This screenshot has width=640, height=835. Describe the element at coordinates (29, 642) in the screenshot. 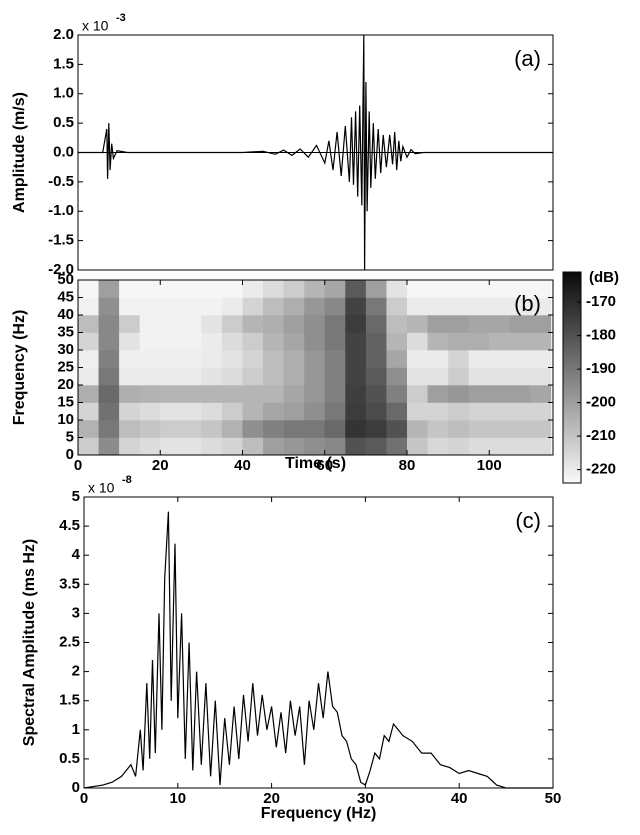

I see `y-axis-label: Spectral Amplitude (ms Hz)` at that location.